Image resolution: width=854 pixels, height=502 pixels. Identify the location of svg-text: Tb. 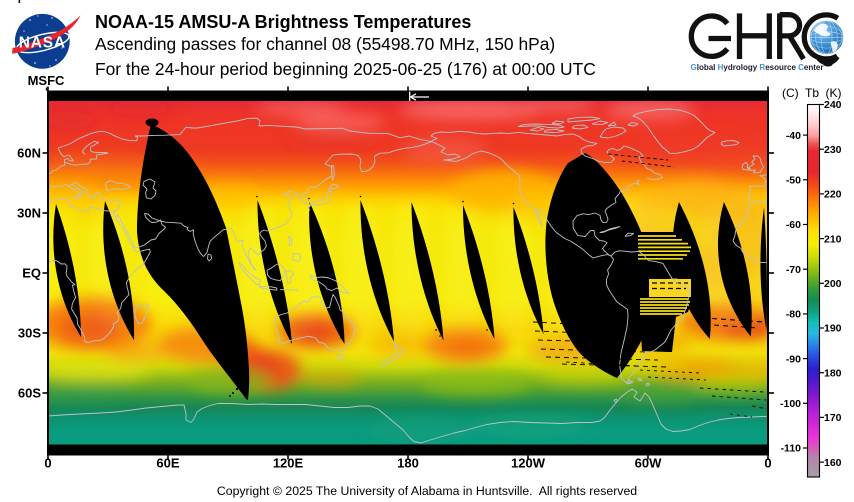
(812, 93).